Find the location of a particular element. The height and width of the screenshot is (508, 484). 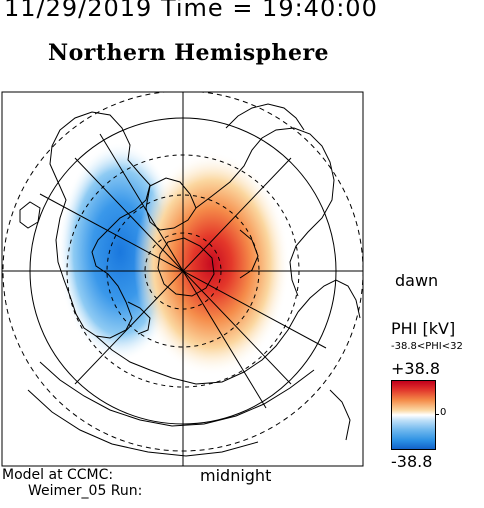

model-label: Model at CCMC: is located at coordinates (58, 475).